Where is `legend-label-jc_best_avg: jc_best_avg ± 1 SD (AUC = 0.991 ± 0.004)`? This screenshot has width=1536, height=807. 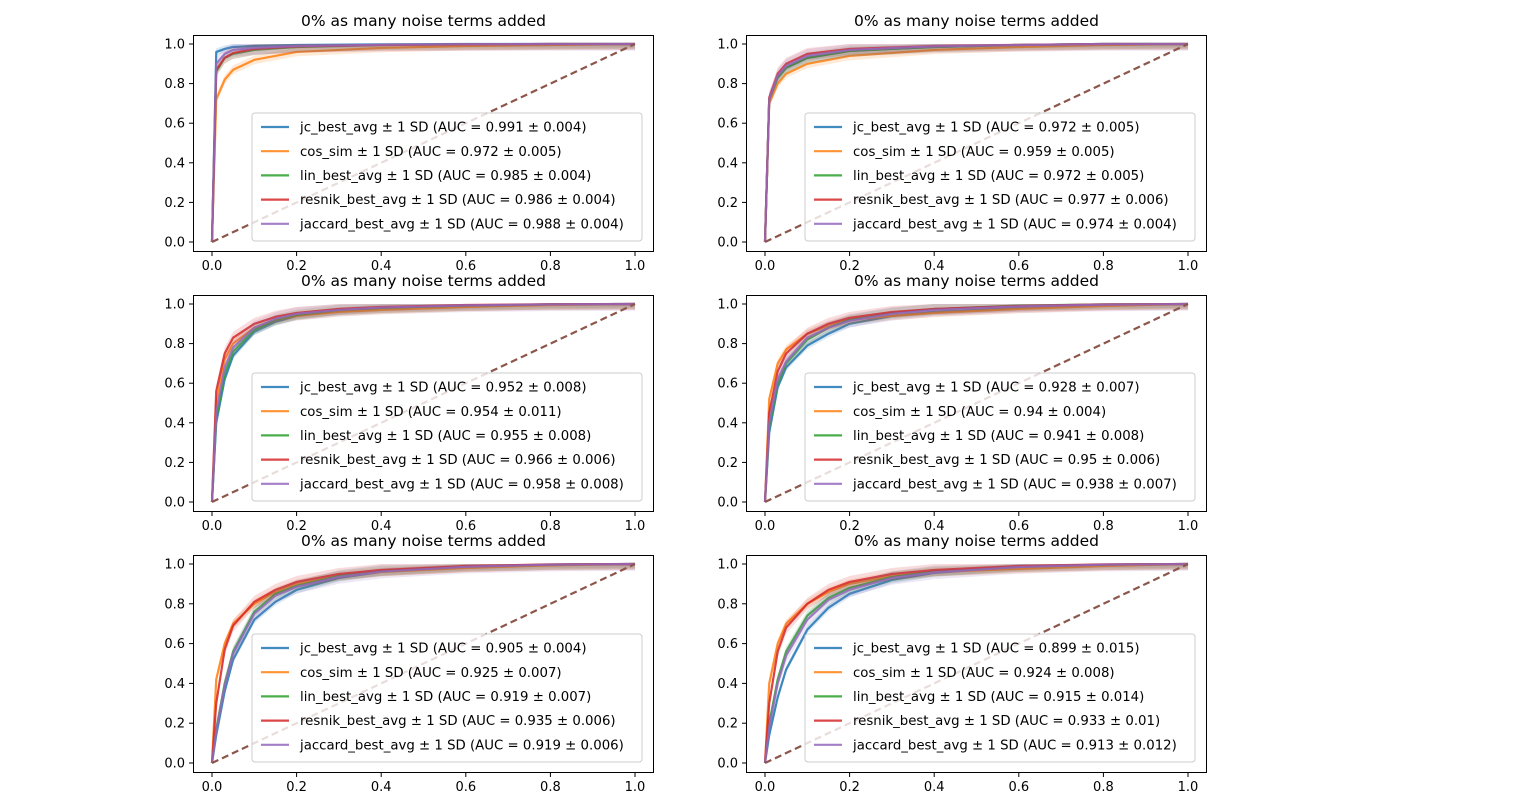 legend-label-jc_best_avg: jc_best_avg ± 1 SD (AUC = 0.991 ± 0.004) is located at coordinates (443, 128).